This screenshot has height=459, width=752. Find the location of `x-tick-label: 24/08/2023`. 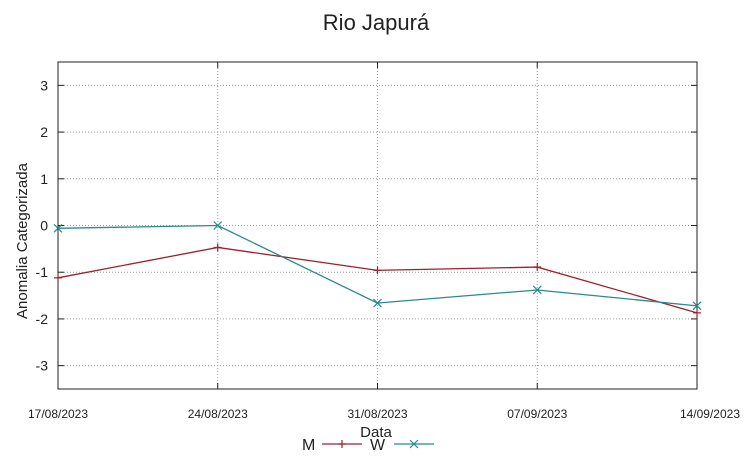

x-tick-label: 24/08/2023 is located at coordinates (218, 414).